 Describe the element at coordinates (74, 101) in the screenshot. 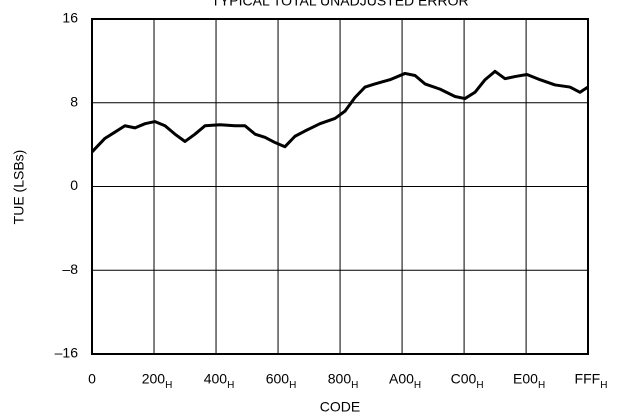

I see `y-tick-label: 8` at that location.